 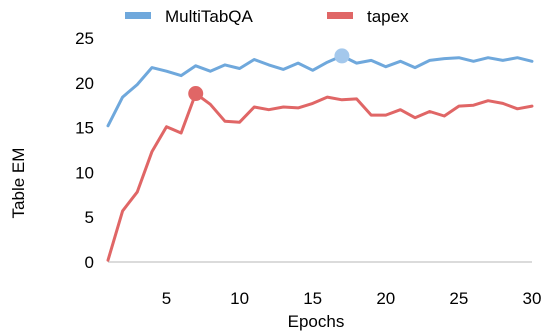 I want to click on x-tick-label: 10, so click(x=239, y=298).